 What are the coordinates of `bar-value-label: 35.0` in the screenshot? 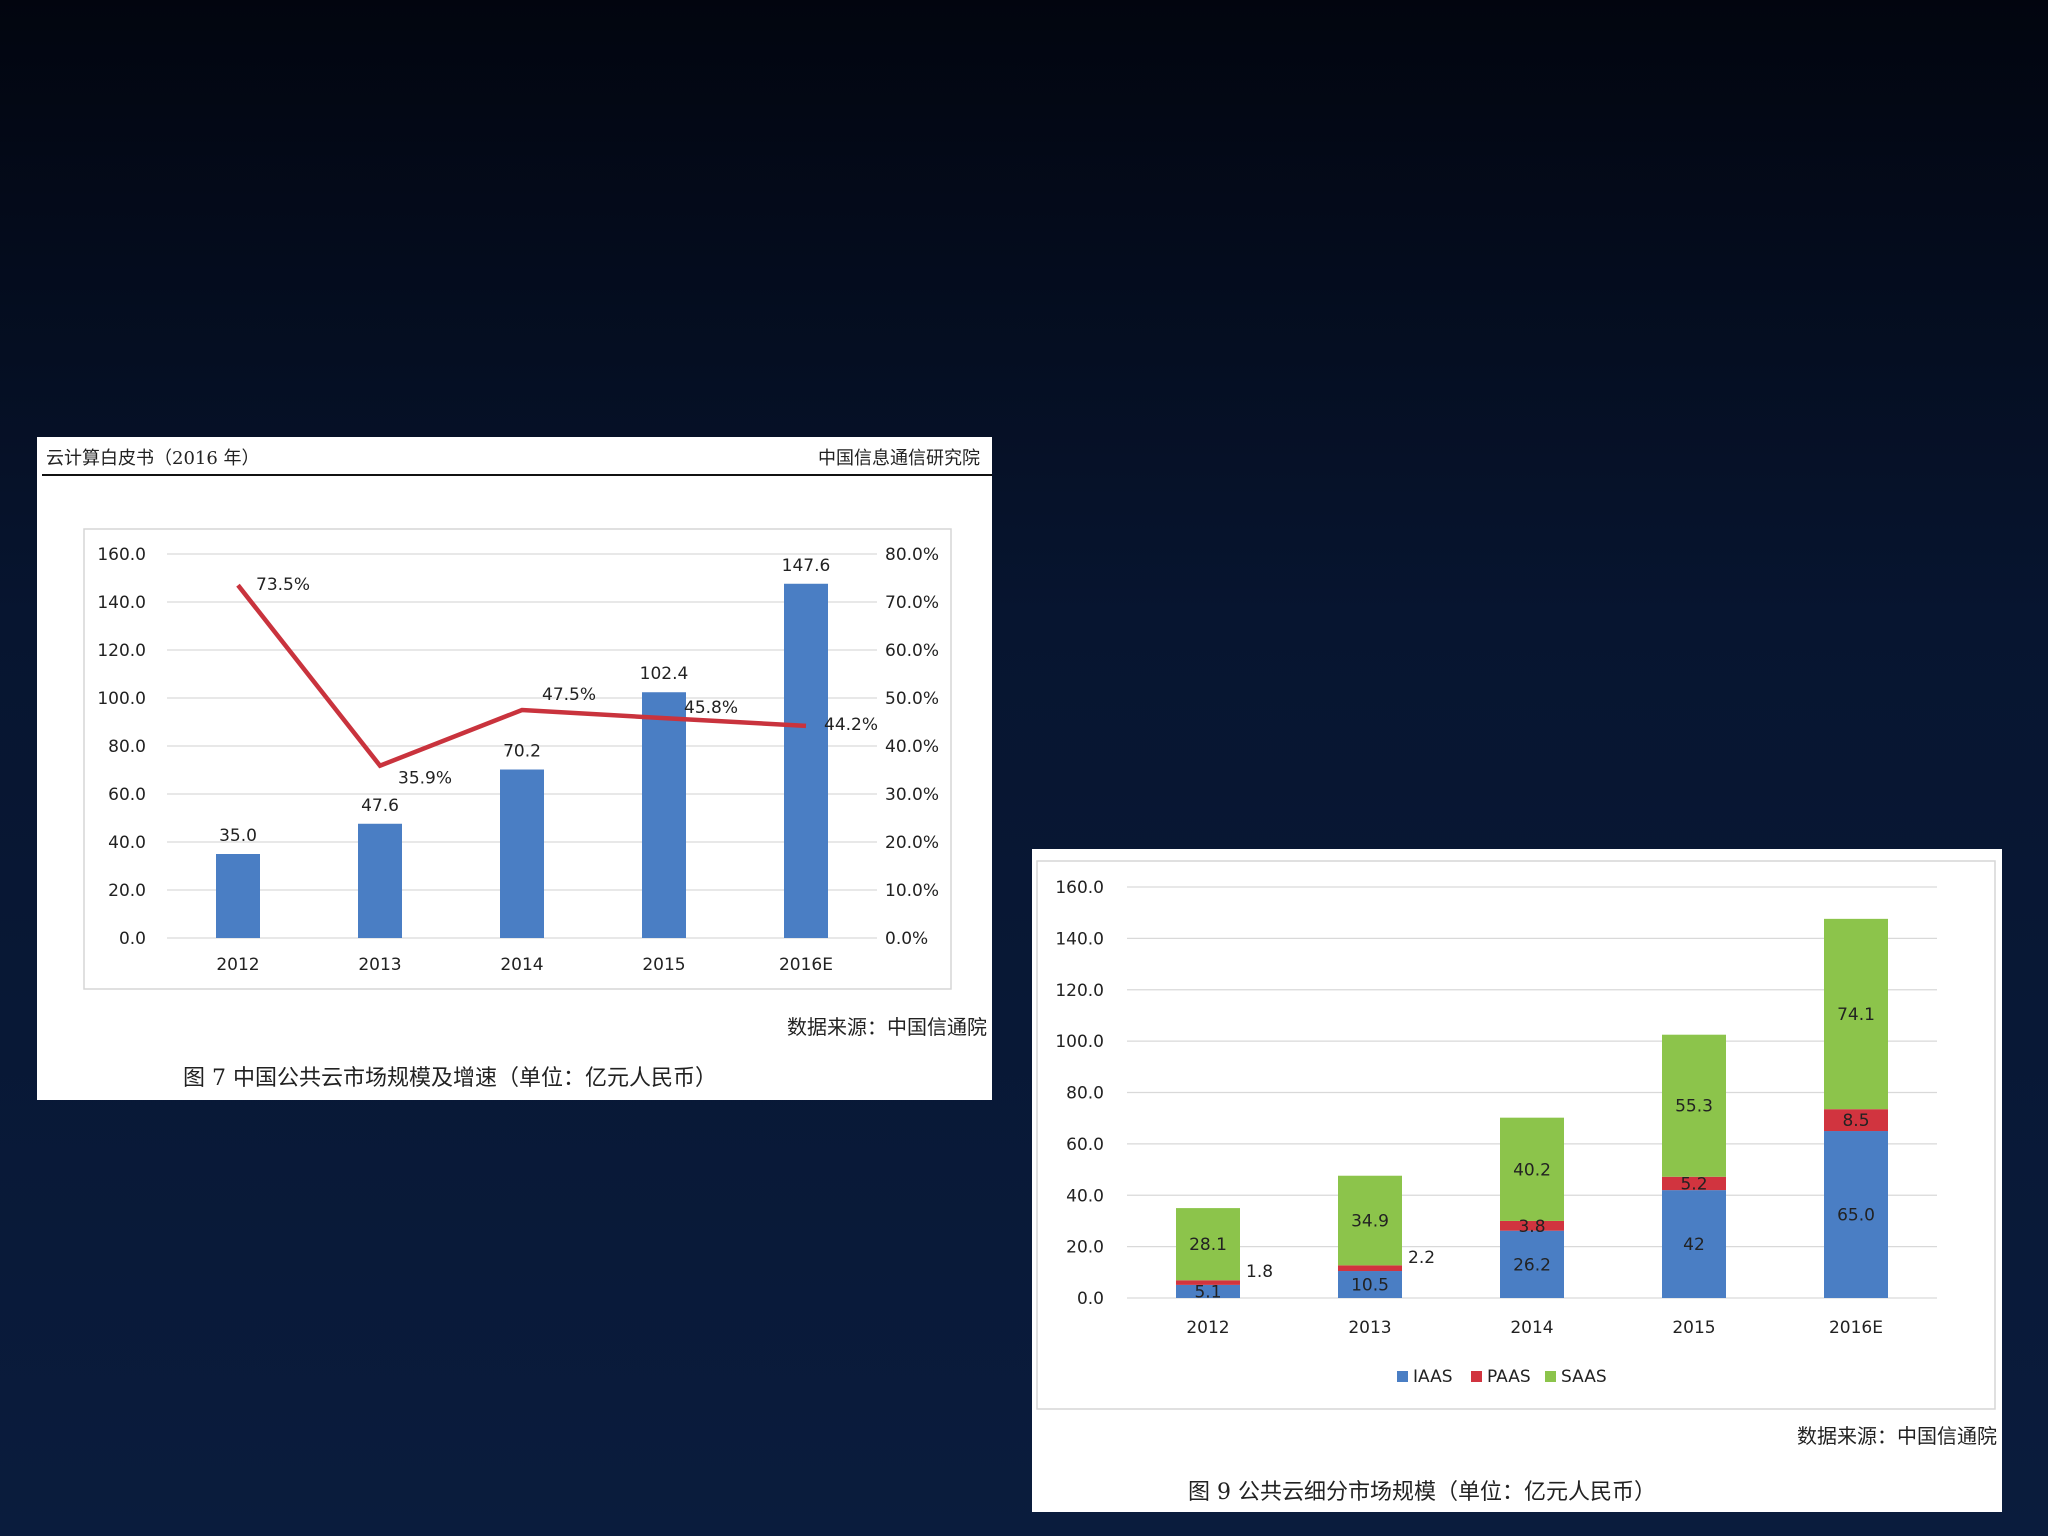 It's located at (238, 836).